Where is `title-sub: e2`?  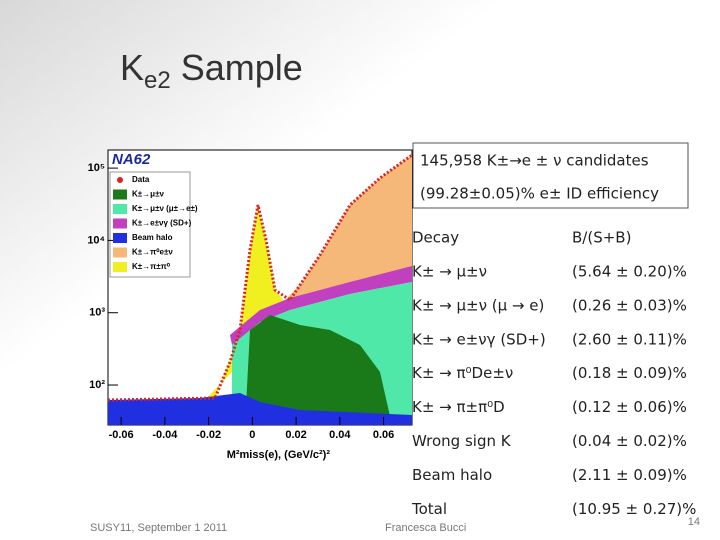
title-sub: e2 is located at coordinates (157, 80).